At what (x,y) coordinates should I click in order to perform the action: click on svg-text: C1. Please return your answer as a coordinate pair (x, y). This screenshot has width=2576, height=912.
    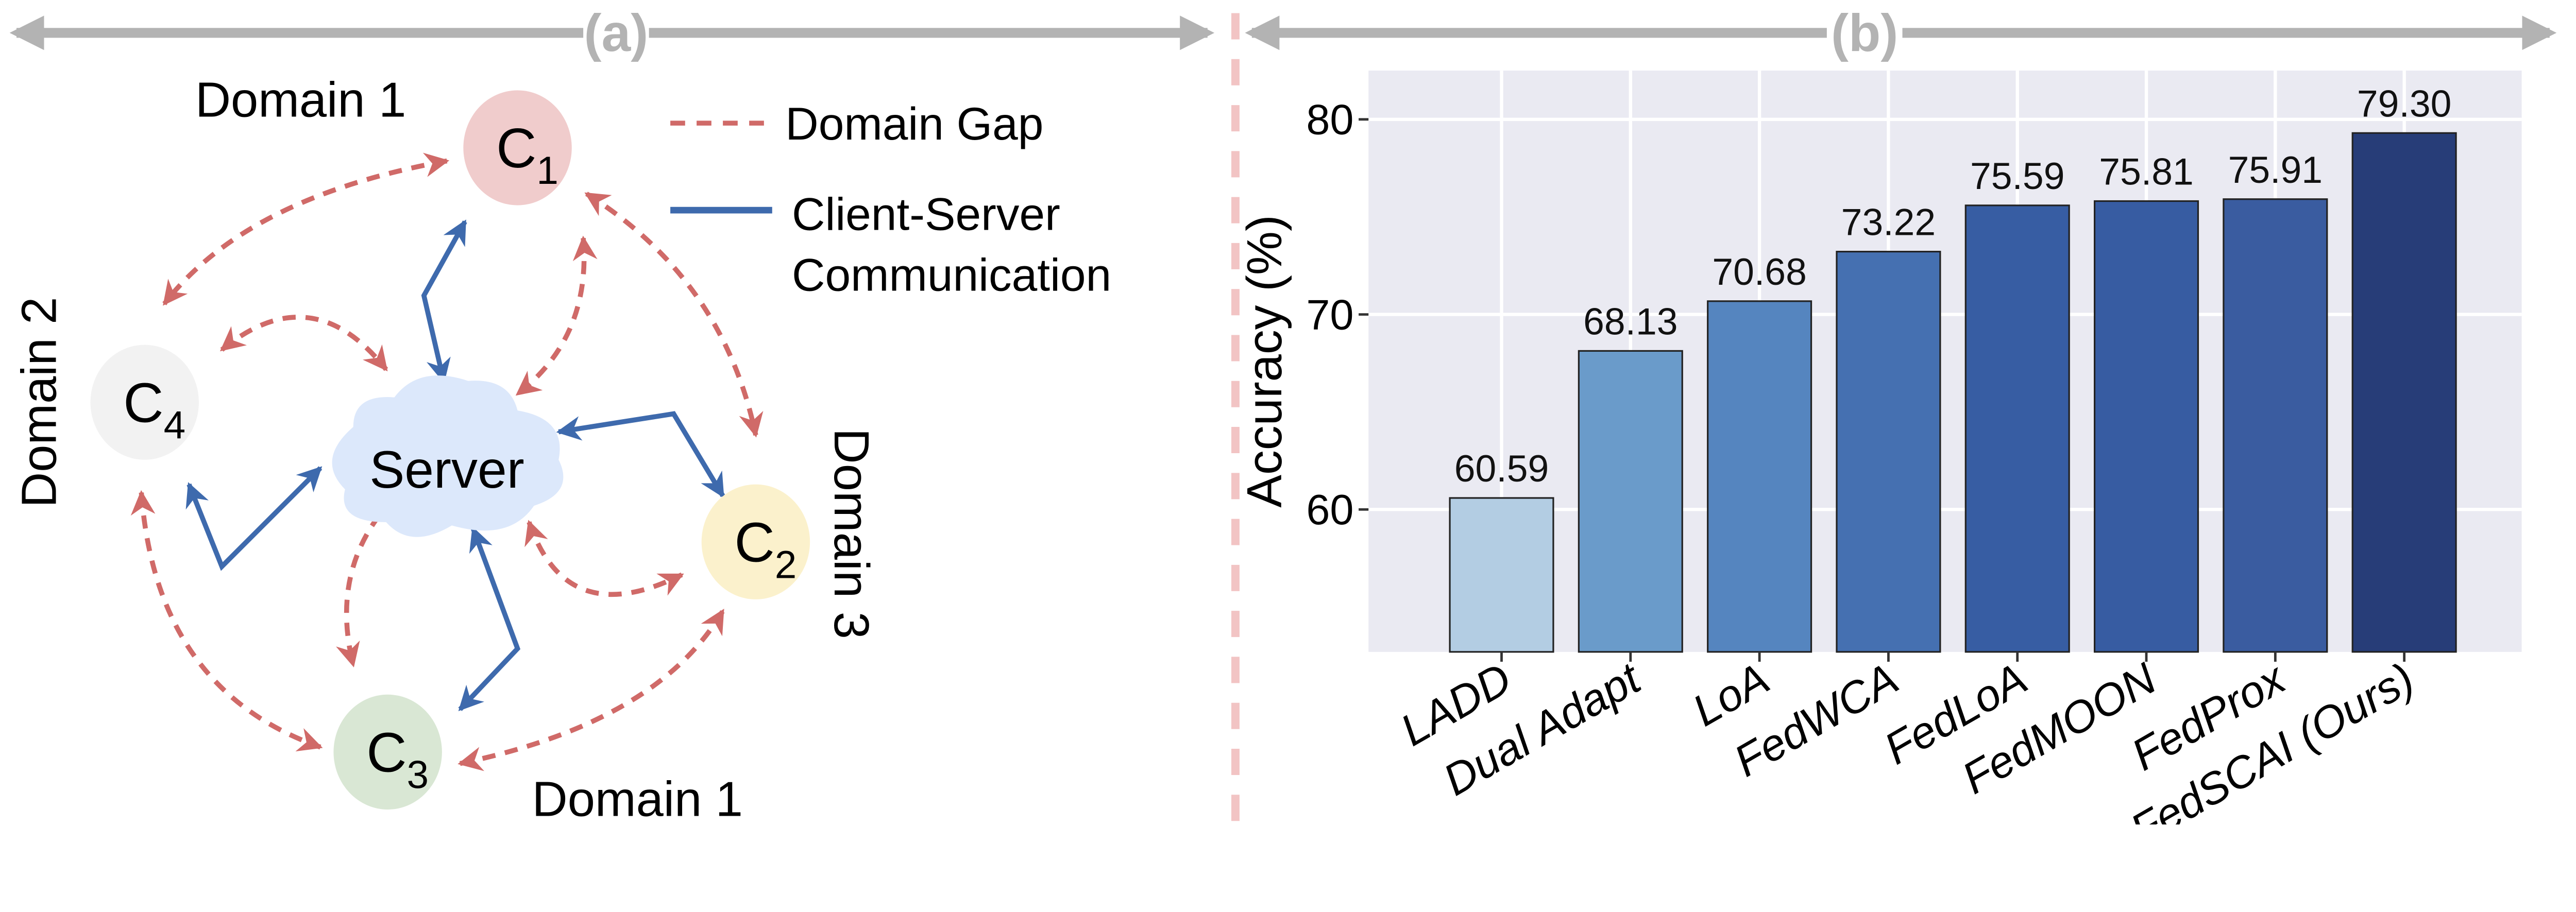
    Looking at the image, I should click on (527, 155).